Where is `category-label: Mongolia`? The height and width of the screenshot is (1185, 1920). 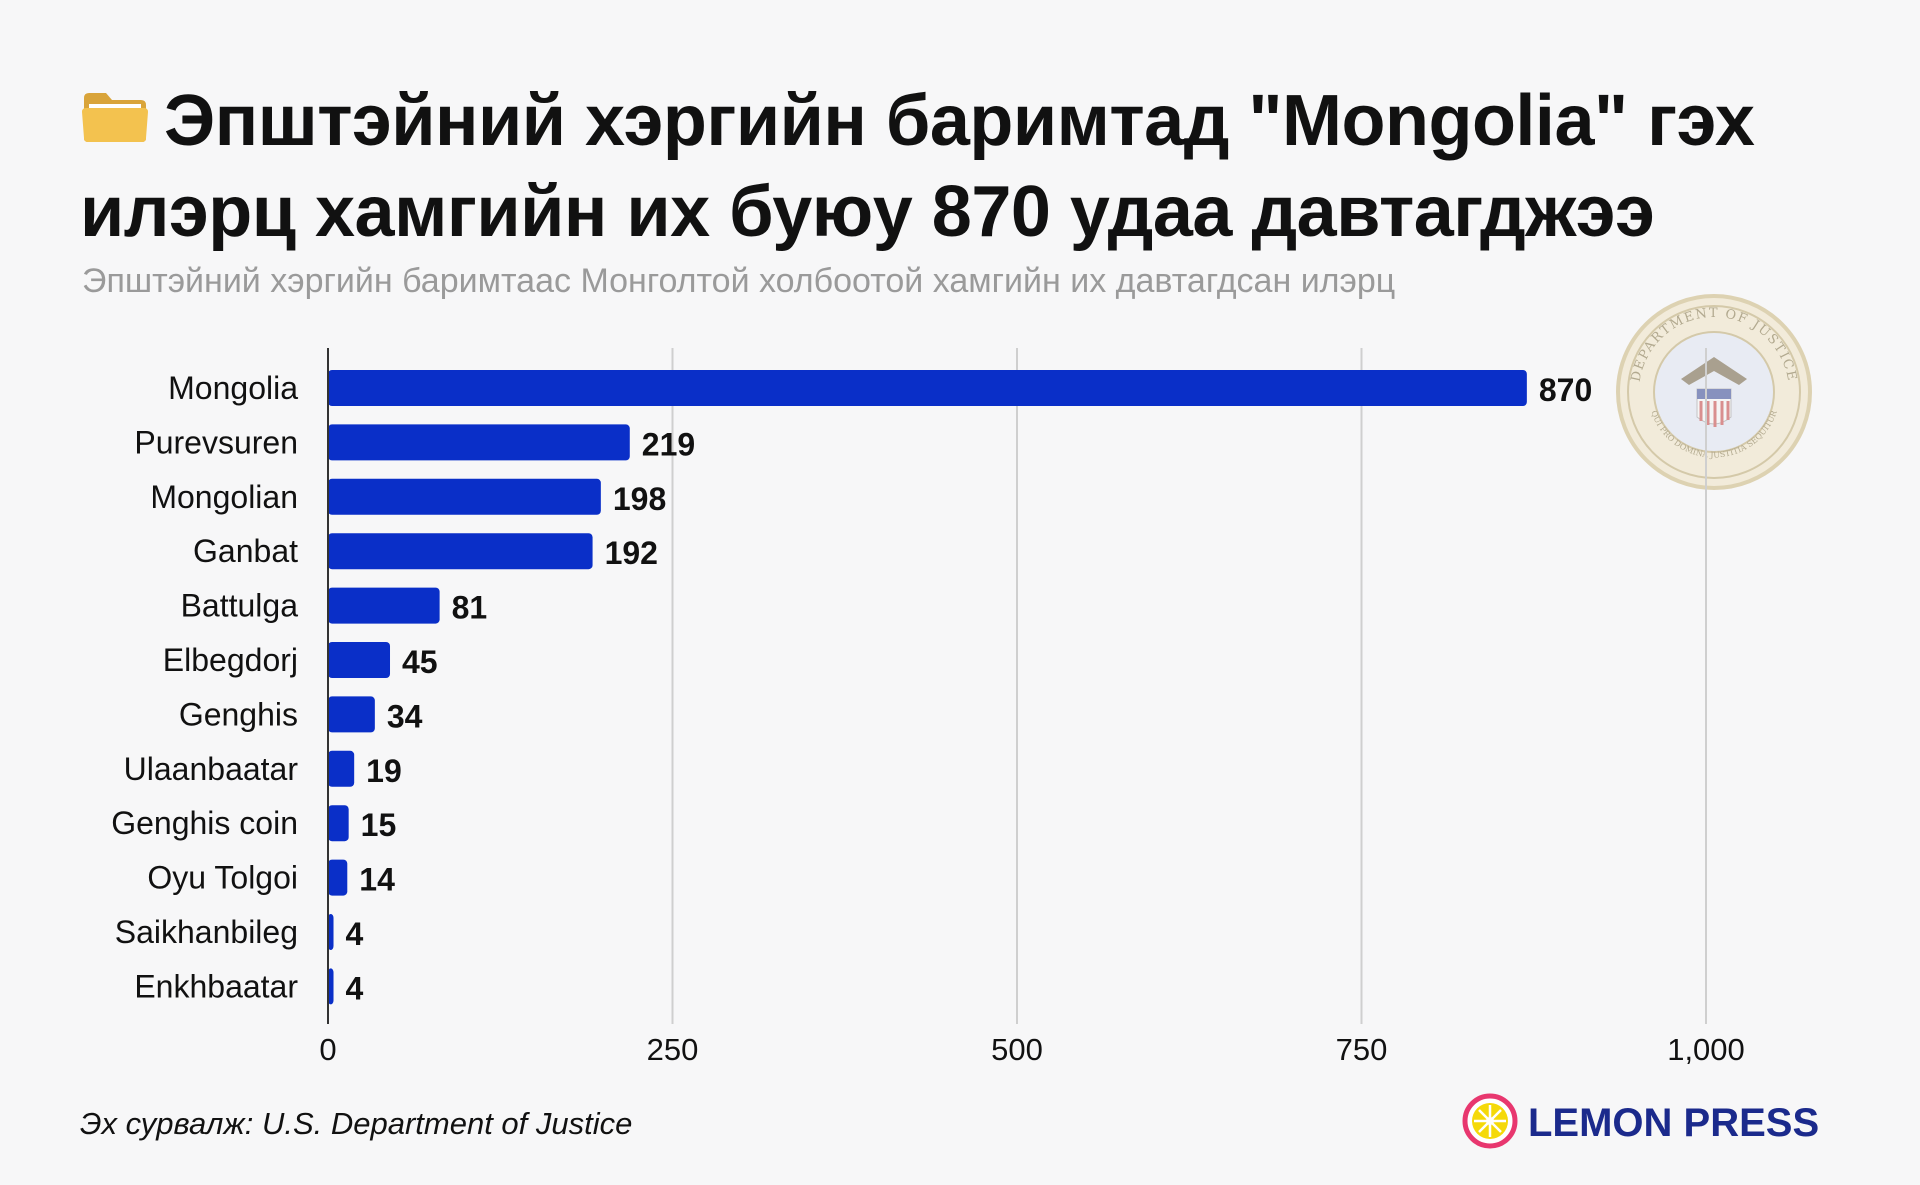
category-label: Mongolia is located at coordinates (233, 388).